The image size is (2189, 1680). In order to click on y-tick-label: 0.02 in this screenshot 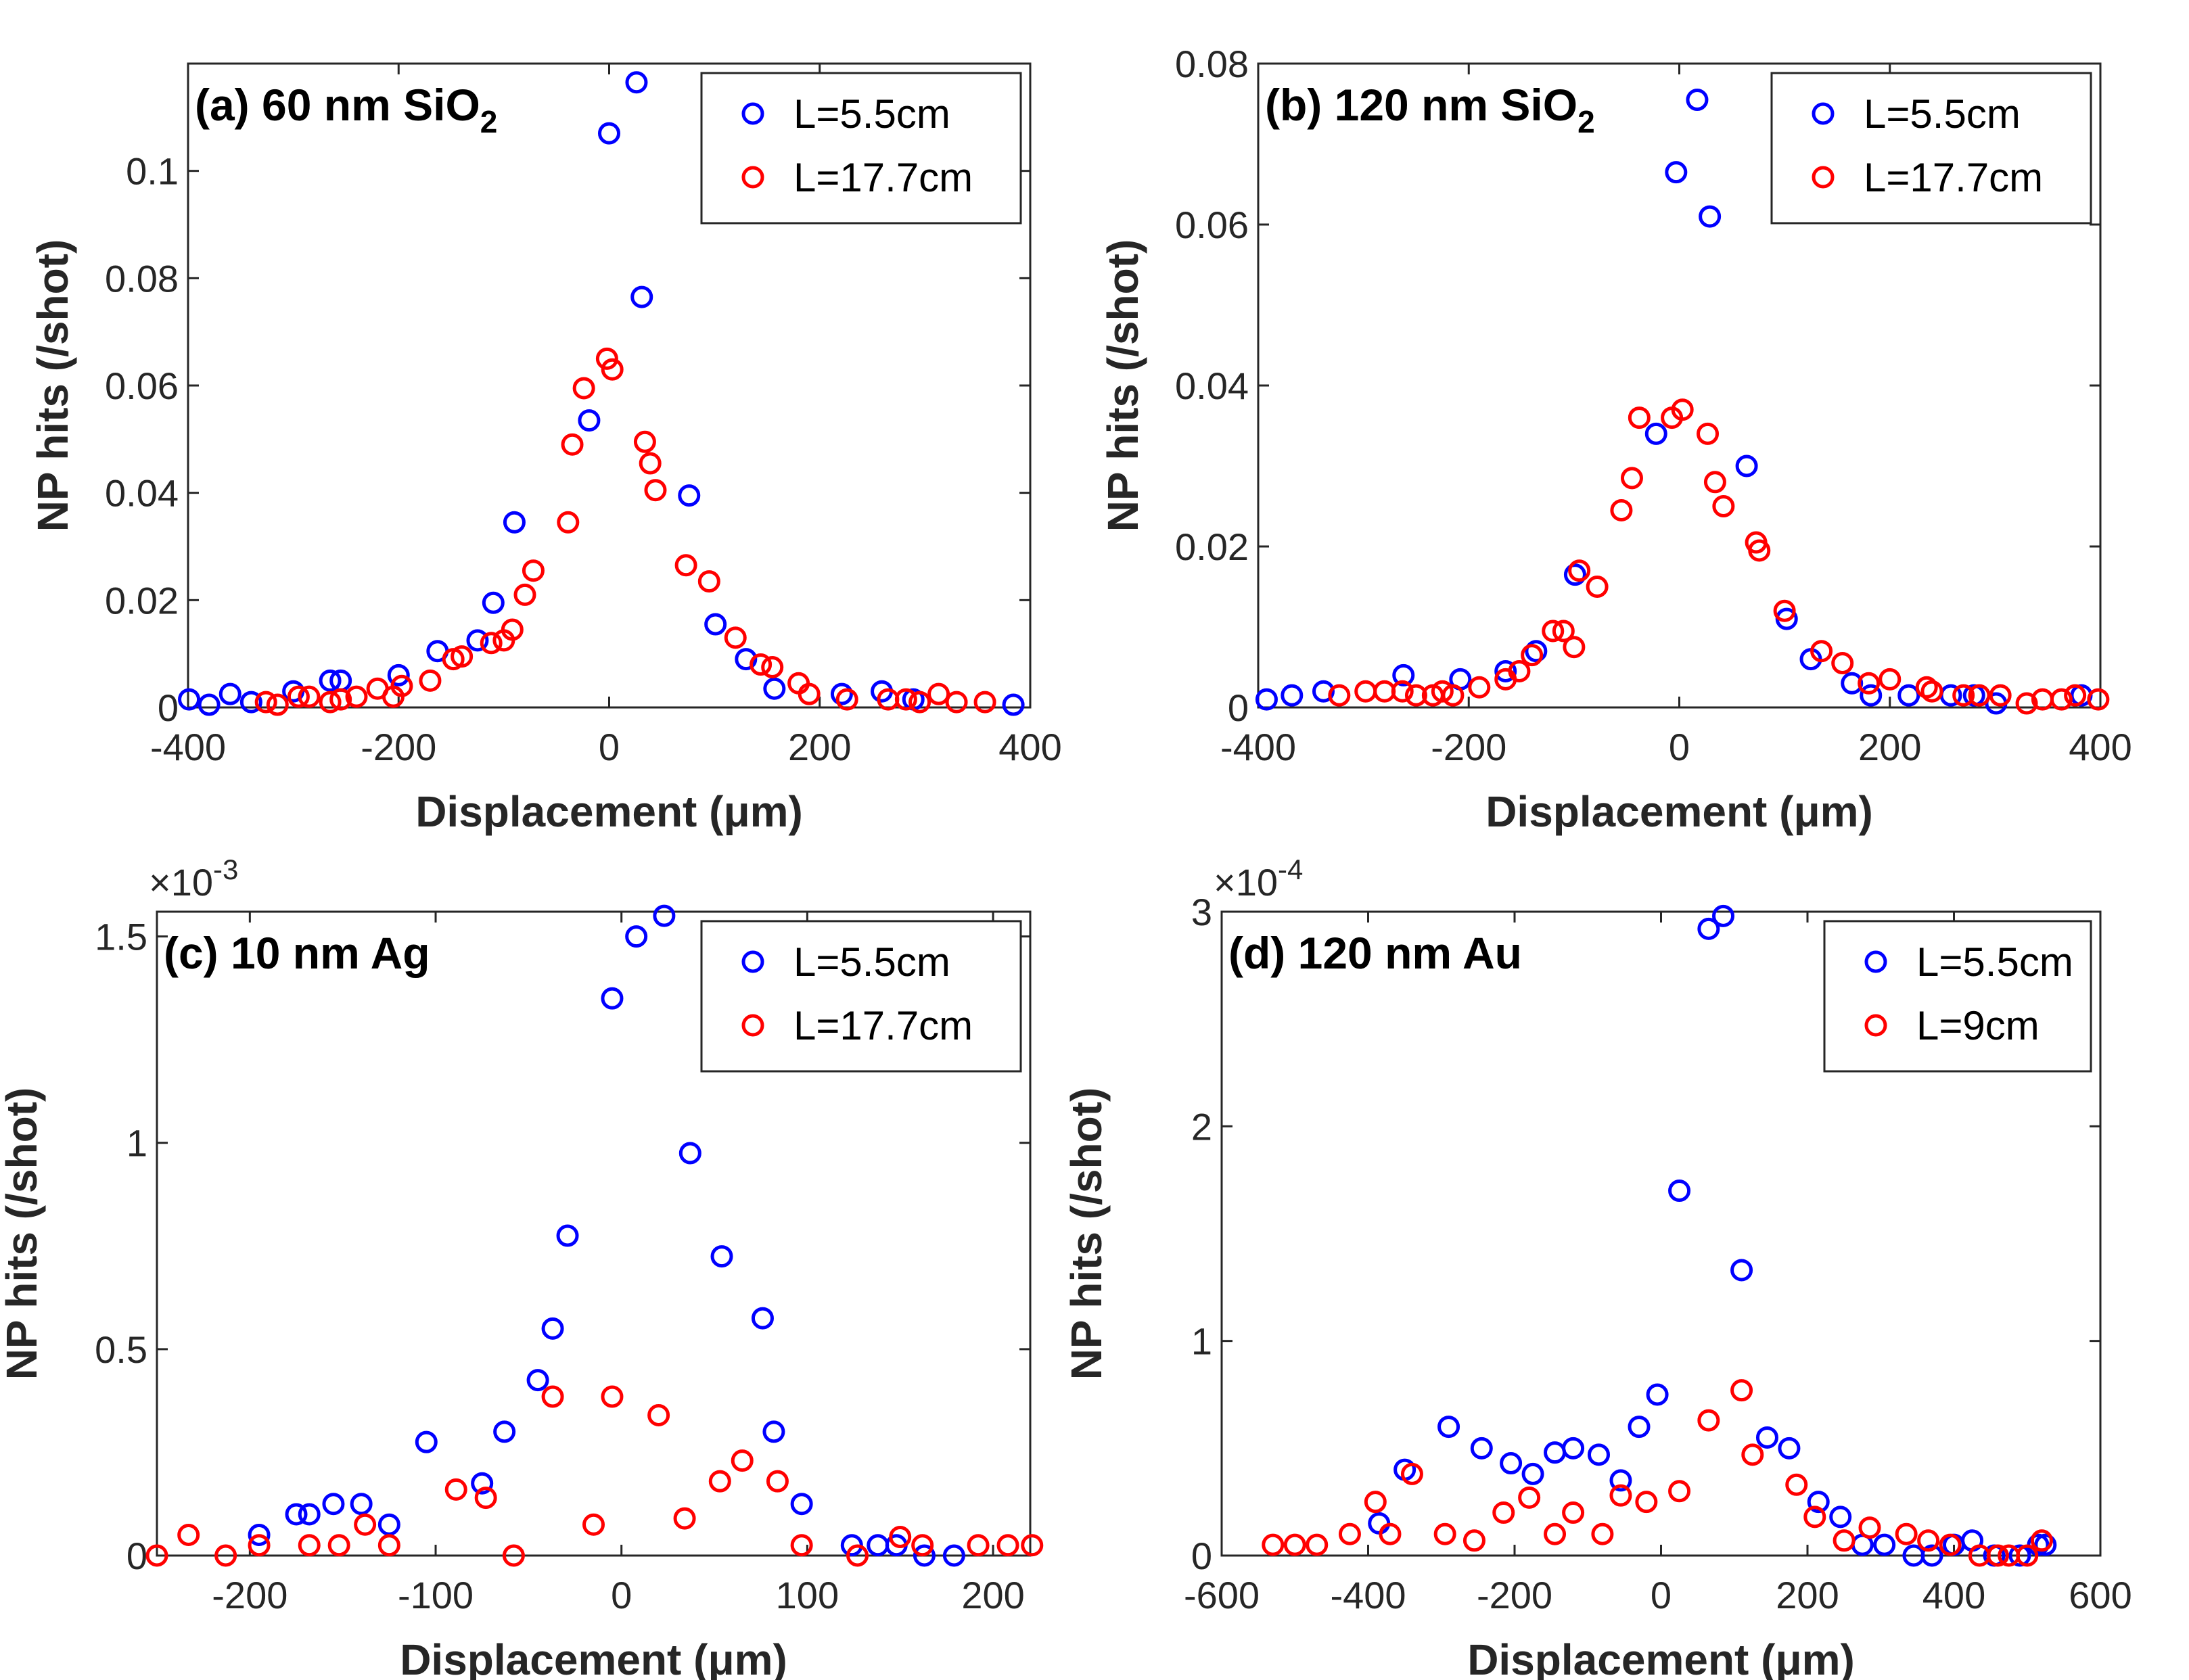, I will do `click(142, 600)`.